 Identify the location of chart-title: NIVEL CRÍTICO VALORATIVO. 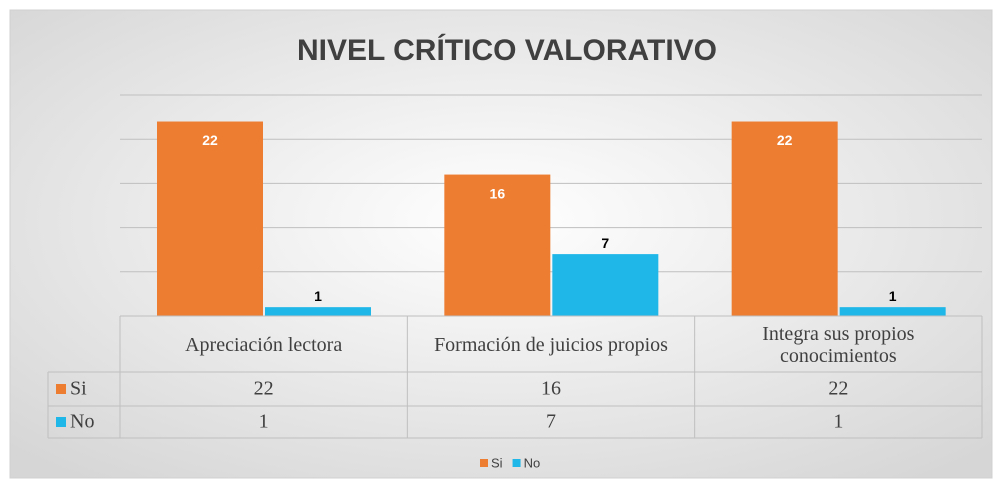
(507, 50).